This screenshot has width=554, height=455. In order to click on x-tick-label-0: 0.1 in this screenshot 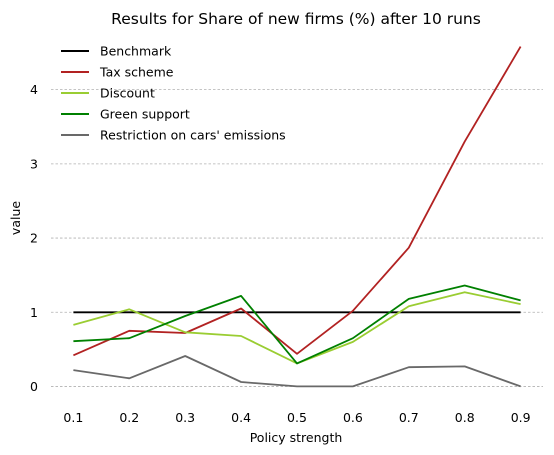, I will do `click(73, 417)`.